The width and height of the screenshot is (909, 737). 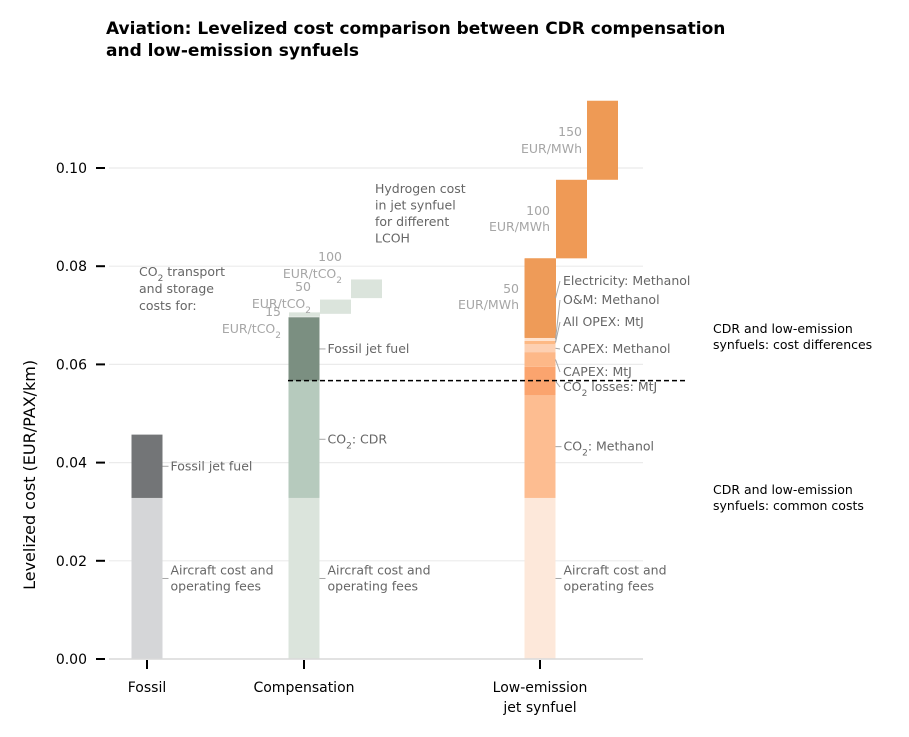 I want to click on side-note-cost-differences-line-1: CDR and low-emission, so click(x=783, y=328).